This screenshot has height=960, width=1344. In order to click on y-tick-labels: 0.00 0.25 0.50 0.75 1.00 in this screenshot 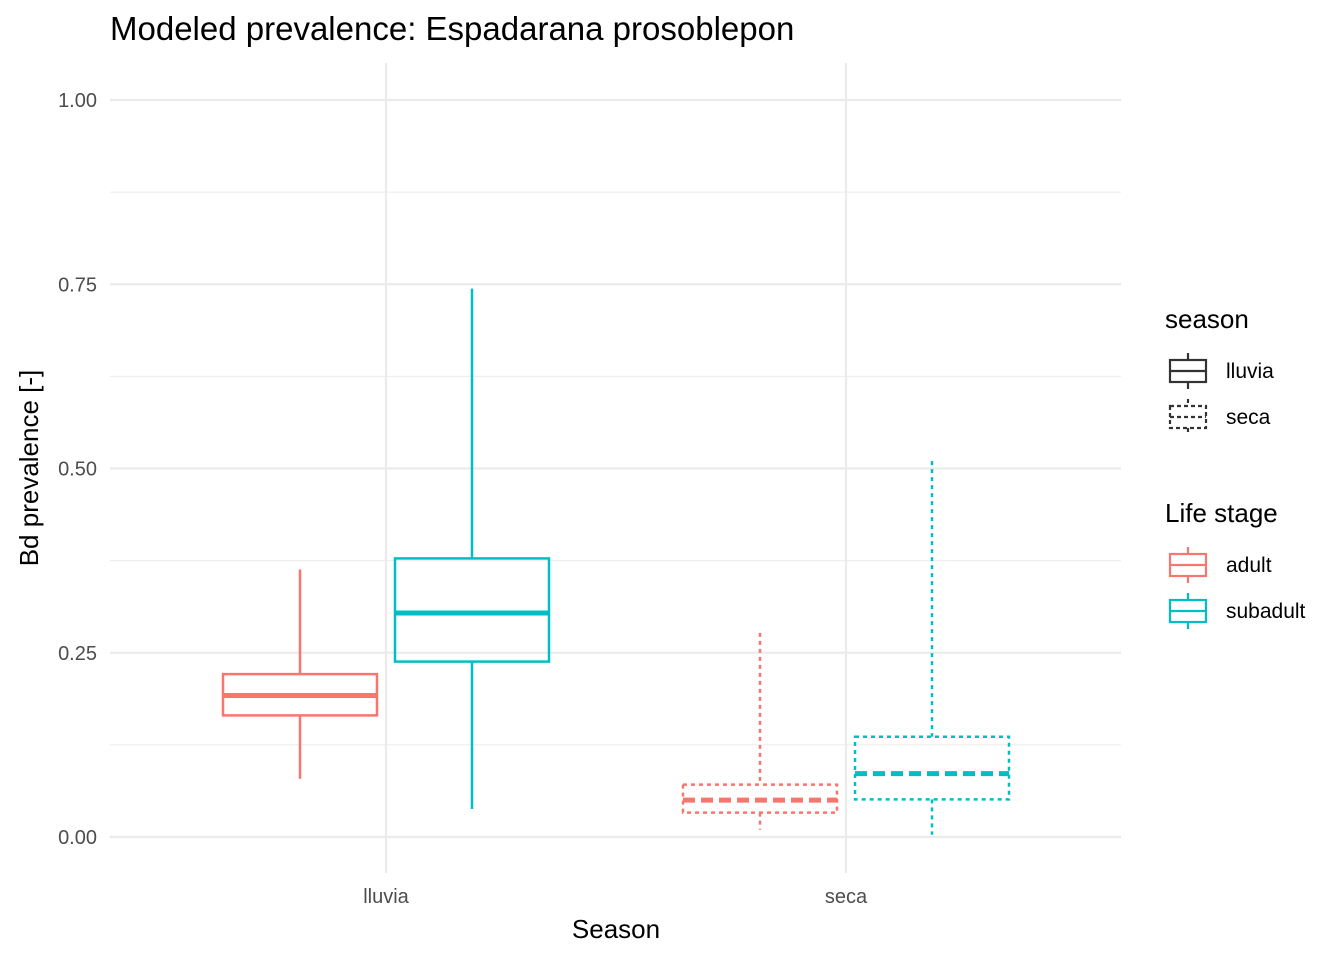, I will do `click(77, 469)`.